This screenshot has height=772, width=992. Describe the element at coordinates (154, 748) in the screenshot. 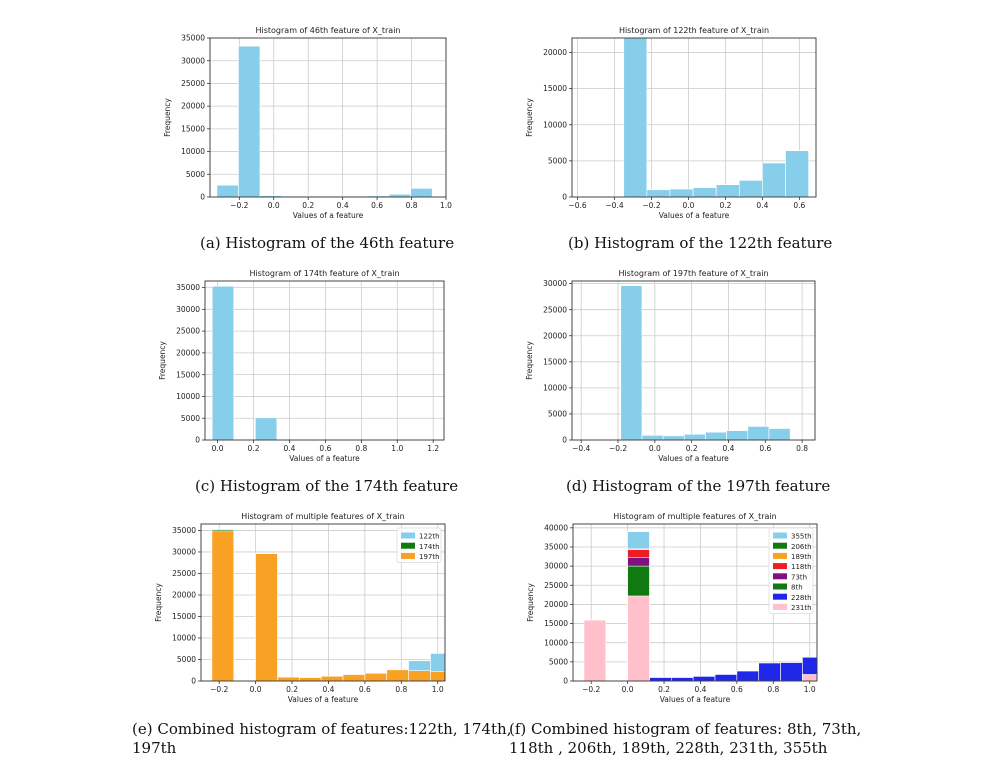

I see `caption-e-line2: 197th` at that location.